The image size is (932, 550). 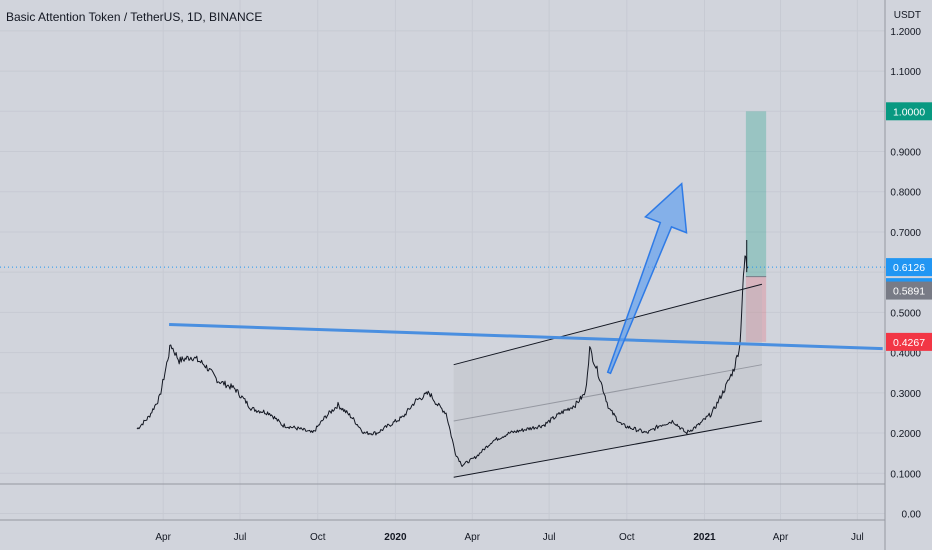 I want to click on parallel-channel, so click(x=608, y=380).